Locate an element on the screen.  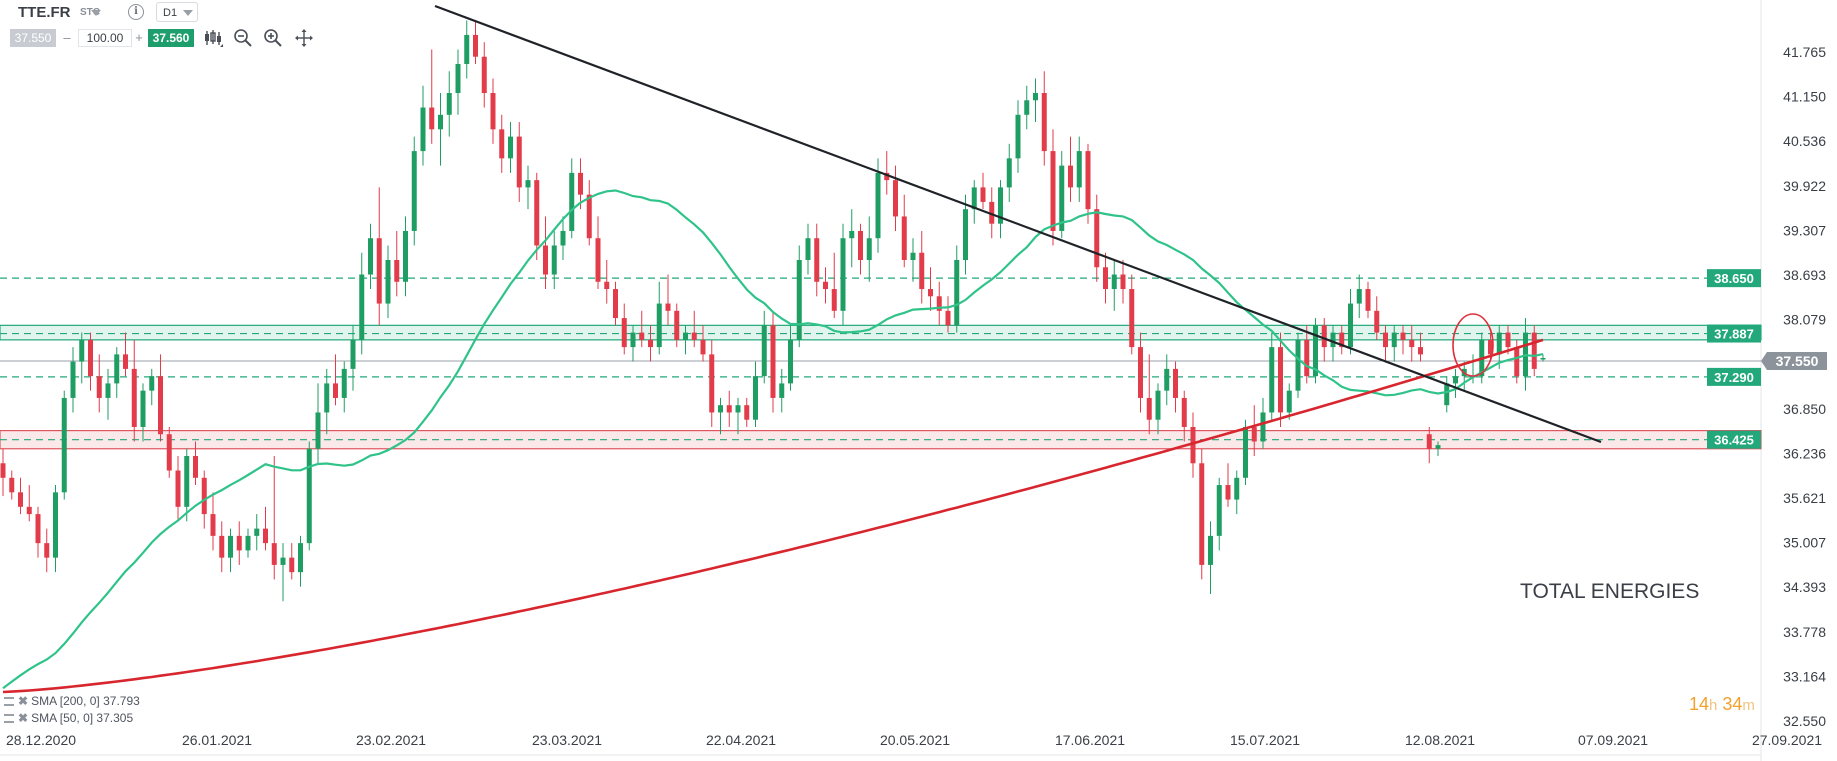
price-tick-label: 39.307 is located at coordinates (1804, 230).